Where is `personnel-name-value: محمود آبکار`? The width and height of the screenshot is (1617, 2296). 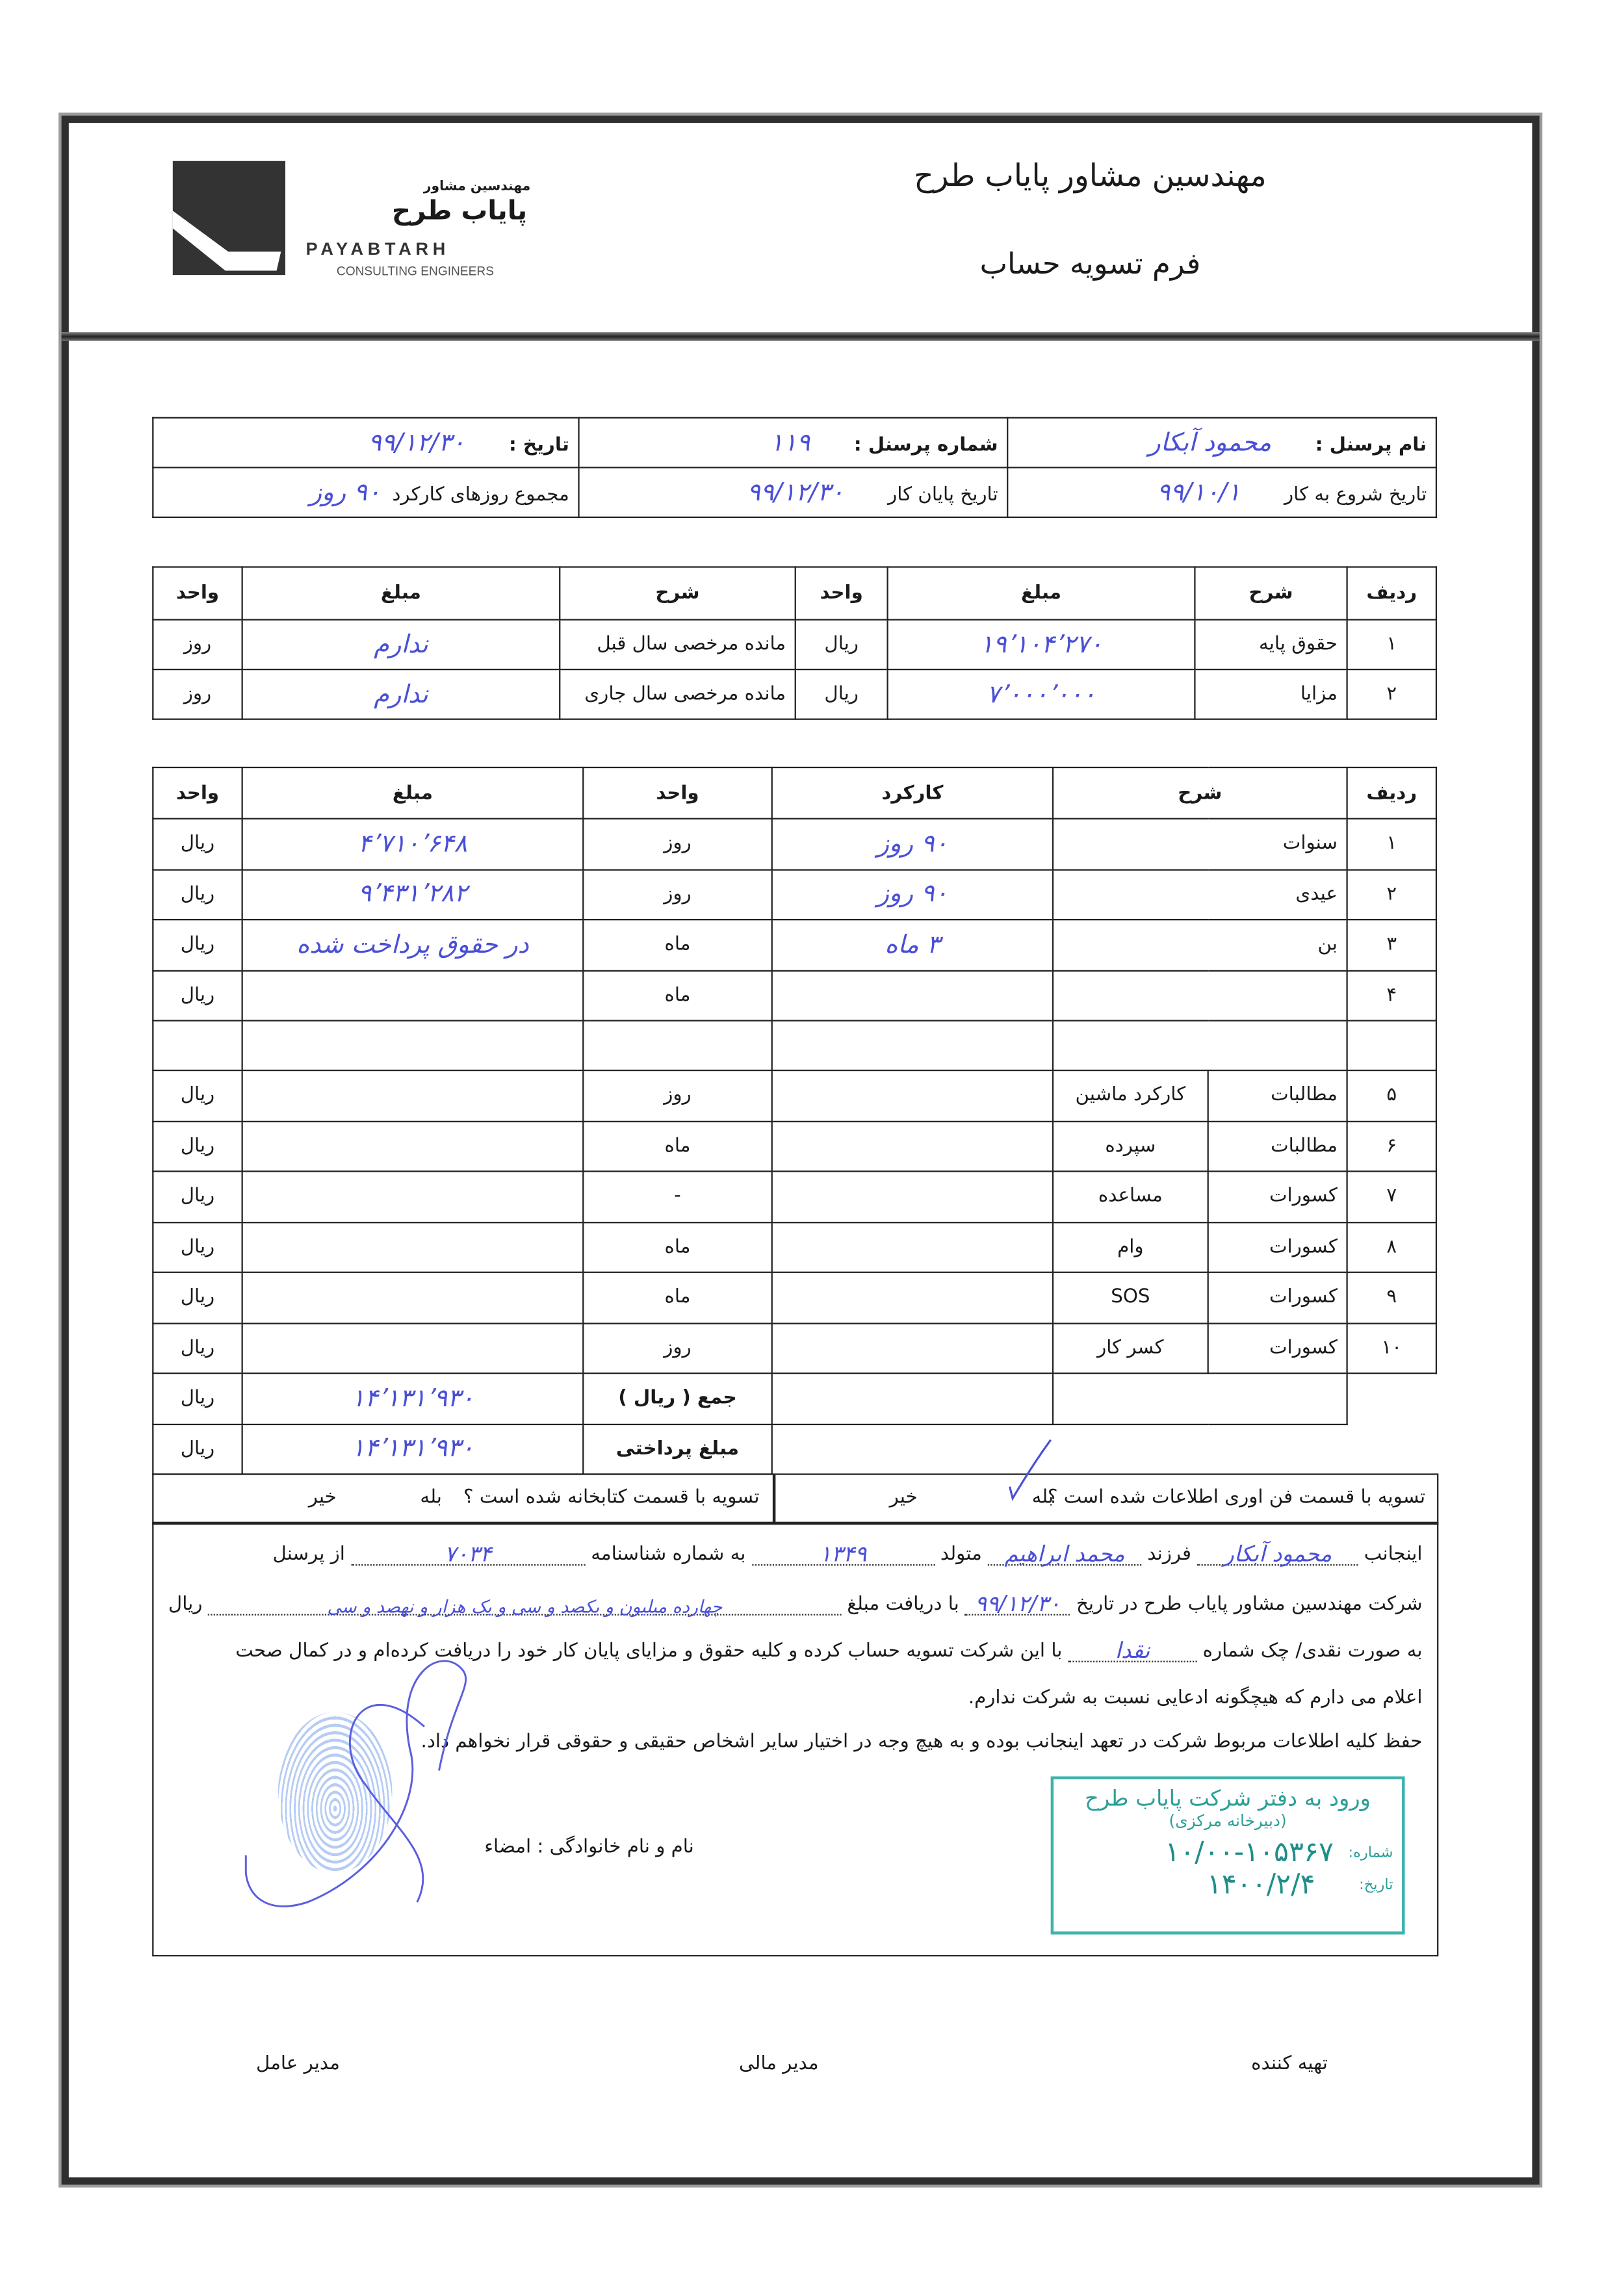 personnel-name-value: محمود آبکار is located at coordinates (1210, 443).